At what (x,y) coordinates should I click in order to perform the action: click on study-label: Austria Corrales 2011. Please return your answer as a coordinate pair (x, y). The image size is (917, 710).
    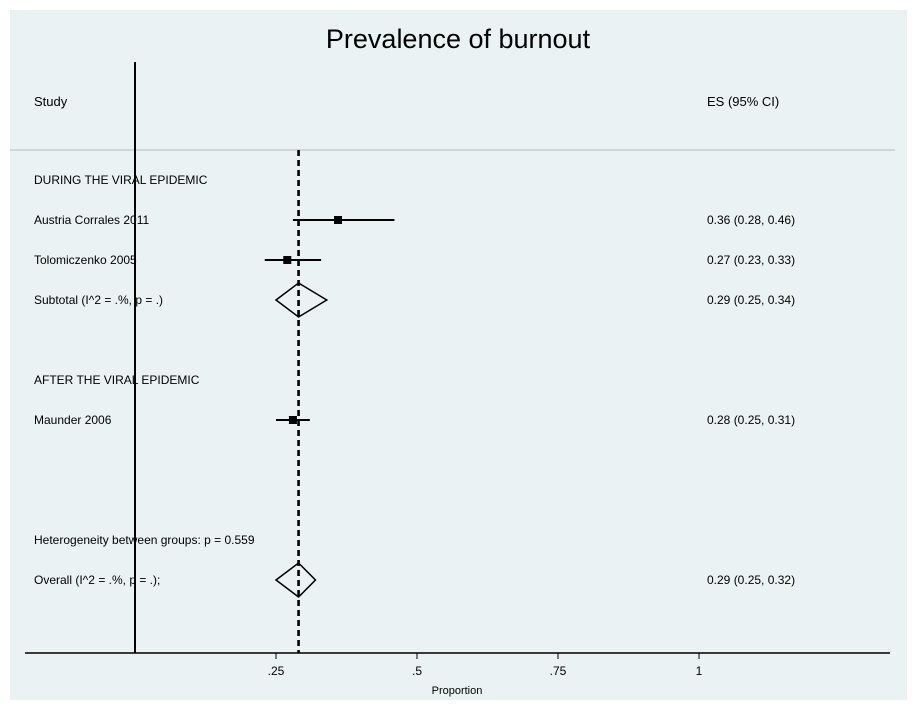
    Looking at the image, I should click on (91, 220).